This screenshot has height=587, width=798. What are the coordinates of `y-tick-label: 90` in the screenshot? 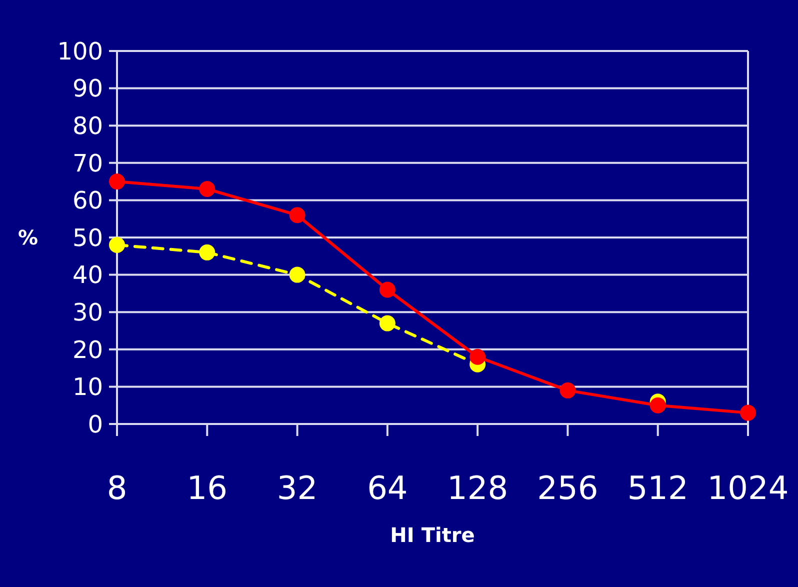 It's located at (87, 88).